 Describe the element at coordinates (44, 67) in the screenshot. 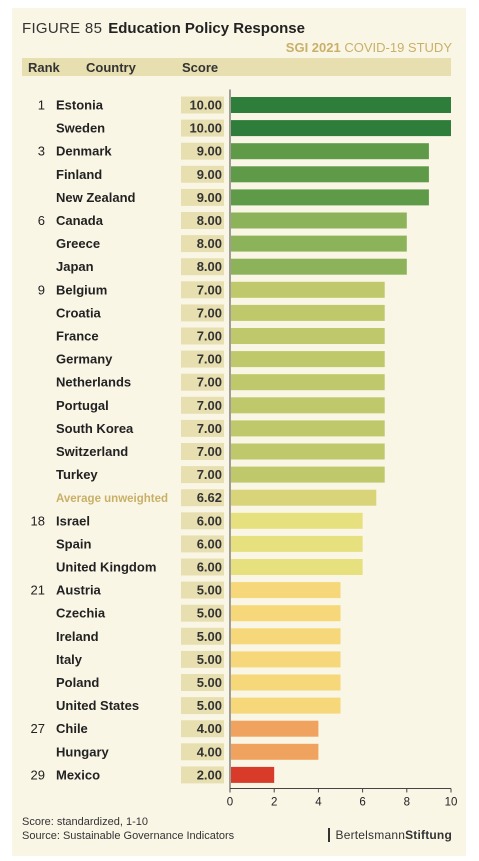

I see `column-header-rank: Rank` at that location.